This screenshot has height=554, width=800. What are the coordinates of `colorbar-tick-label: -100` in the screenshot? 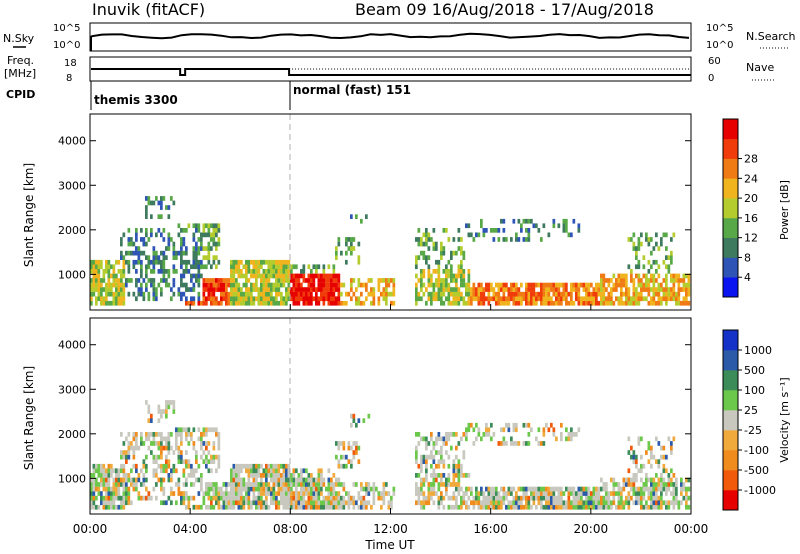 It's located at (756, 450).